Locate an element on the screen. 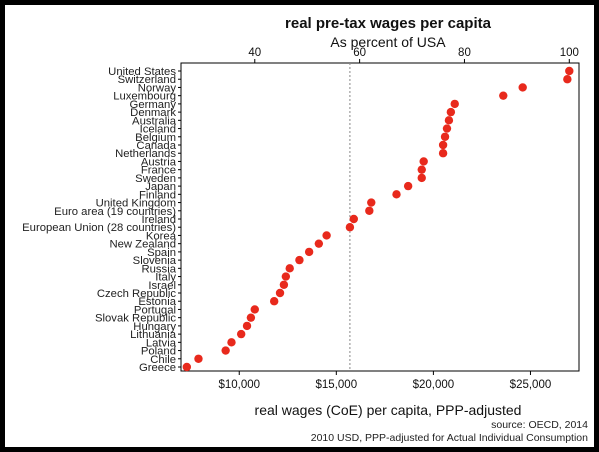 Image resolution: width=599 pixels, height=452 pixels. category-label: Lithuania is located at coordinates (153, 335).